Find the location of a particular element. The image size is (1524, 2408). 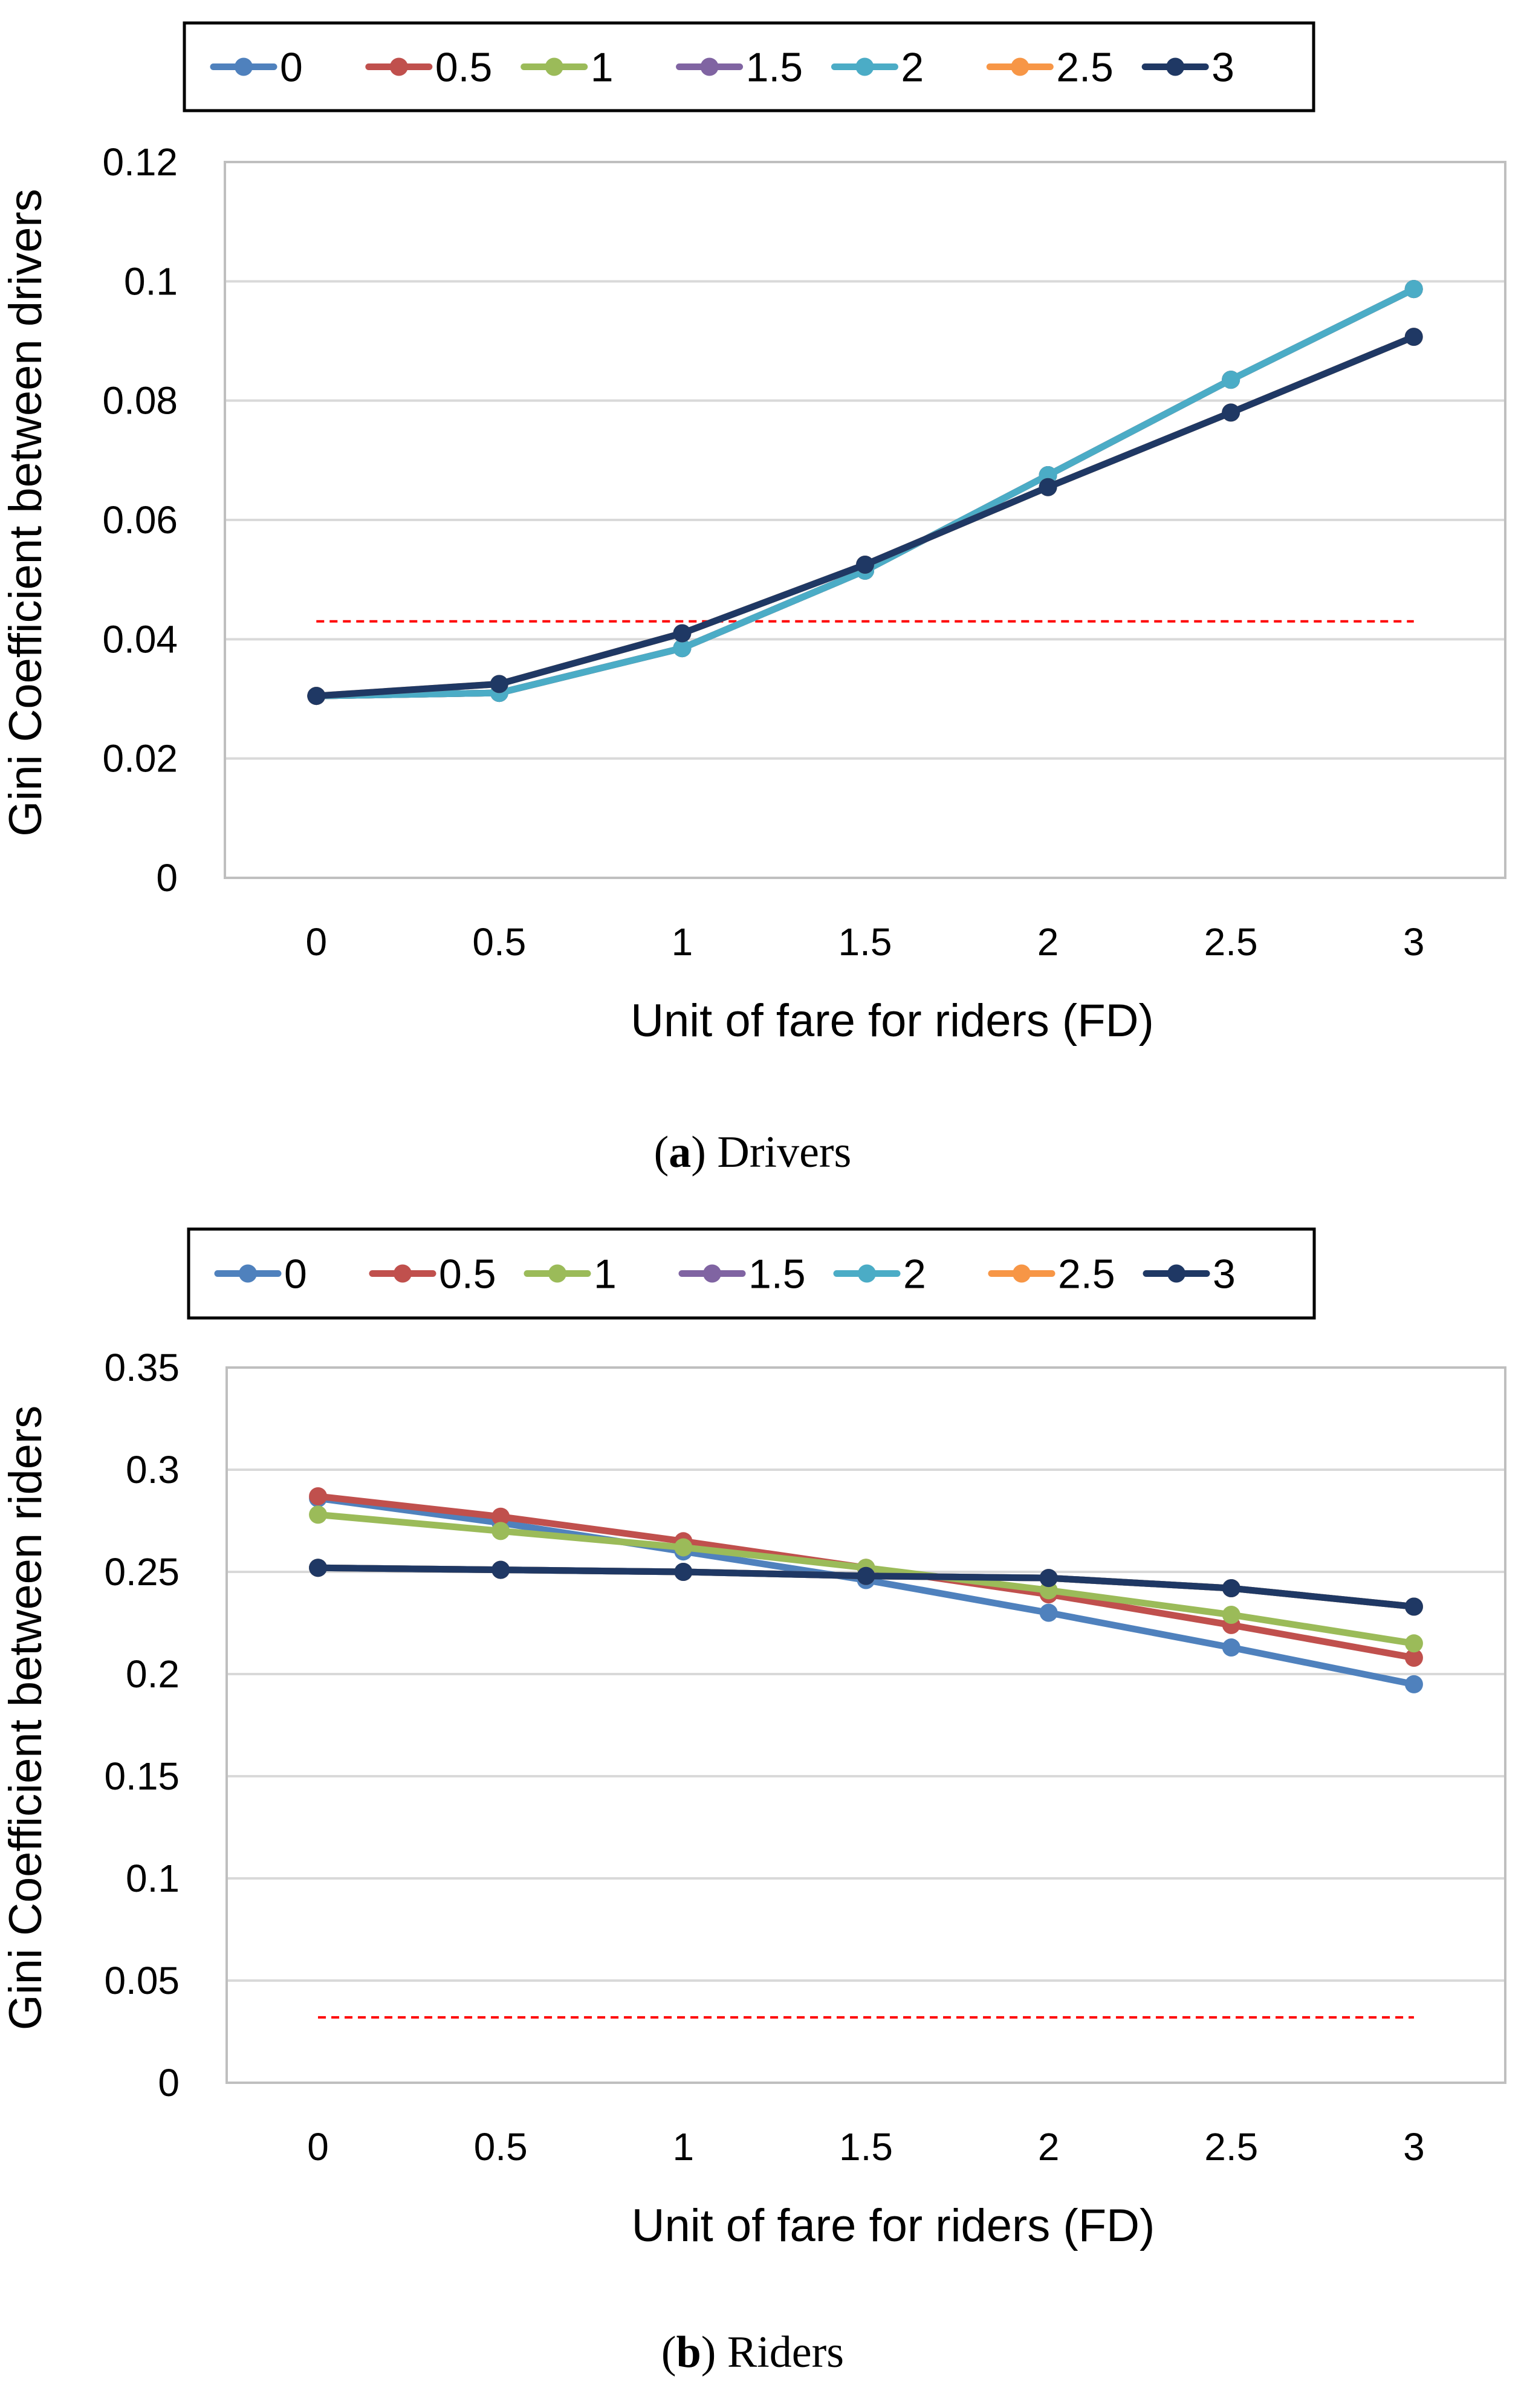

drivers-y-tick-label: 0 is located at coordinates (167, 878).